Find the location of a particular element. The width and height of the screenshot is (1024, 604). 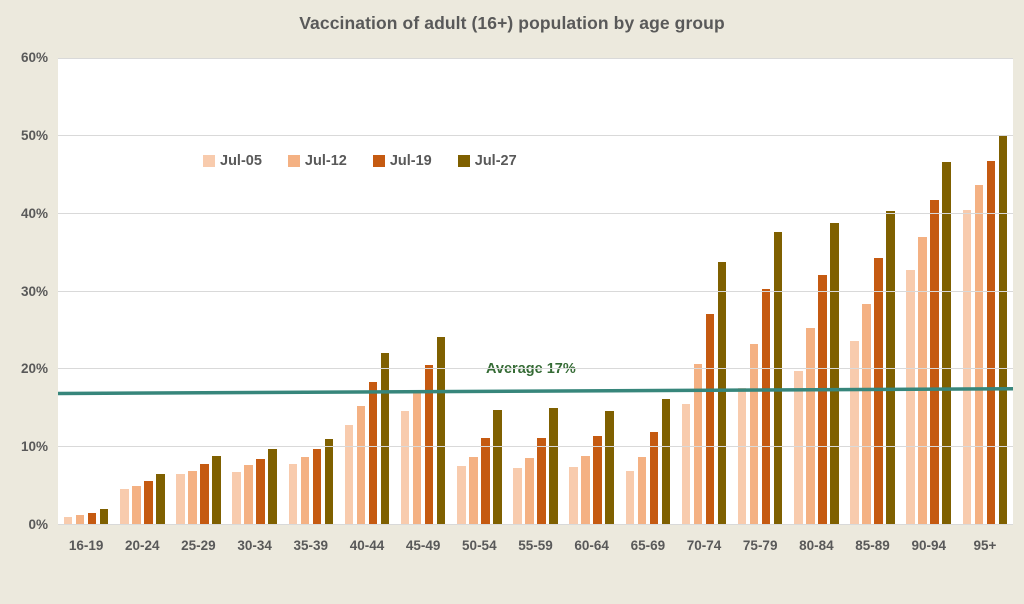

x-axis-category-label: 65-69 is located at coordinates (648, 545).